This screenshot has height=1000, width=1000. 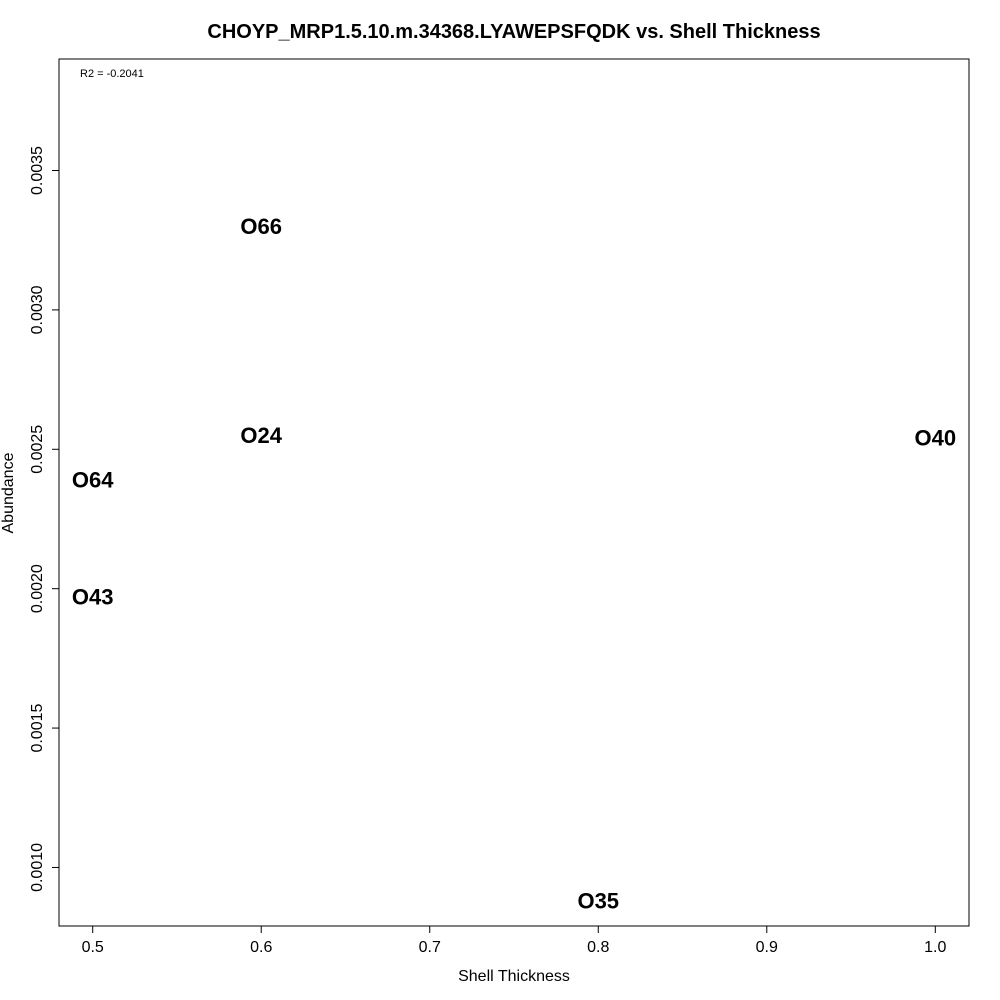 What do you see at coordinates (598, 947) in the screenshot?
I see `x-tick-label: 0.8` at bounding box center [598, 947].